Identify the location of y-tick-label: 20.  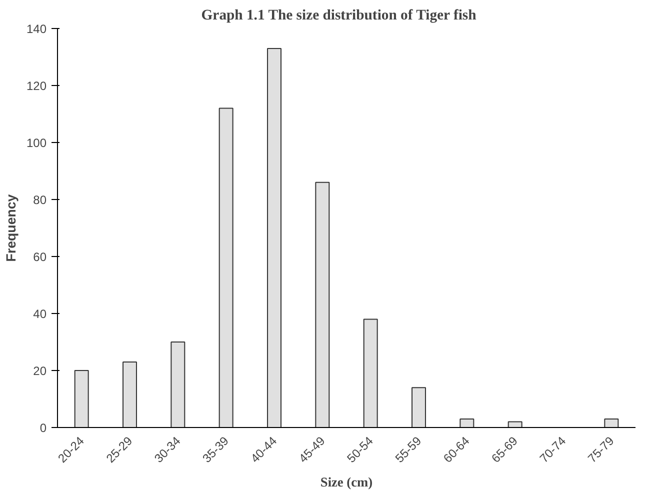
(40, 371).